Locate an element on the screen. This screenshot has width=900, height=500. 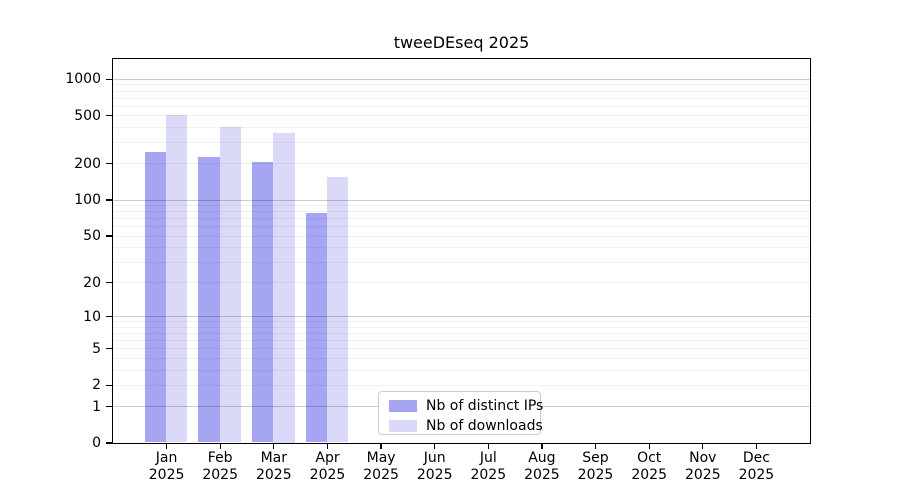
x-tick-month: Feb is located at coordinates (220, 458).